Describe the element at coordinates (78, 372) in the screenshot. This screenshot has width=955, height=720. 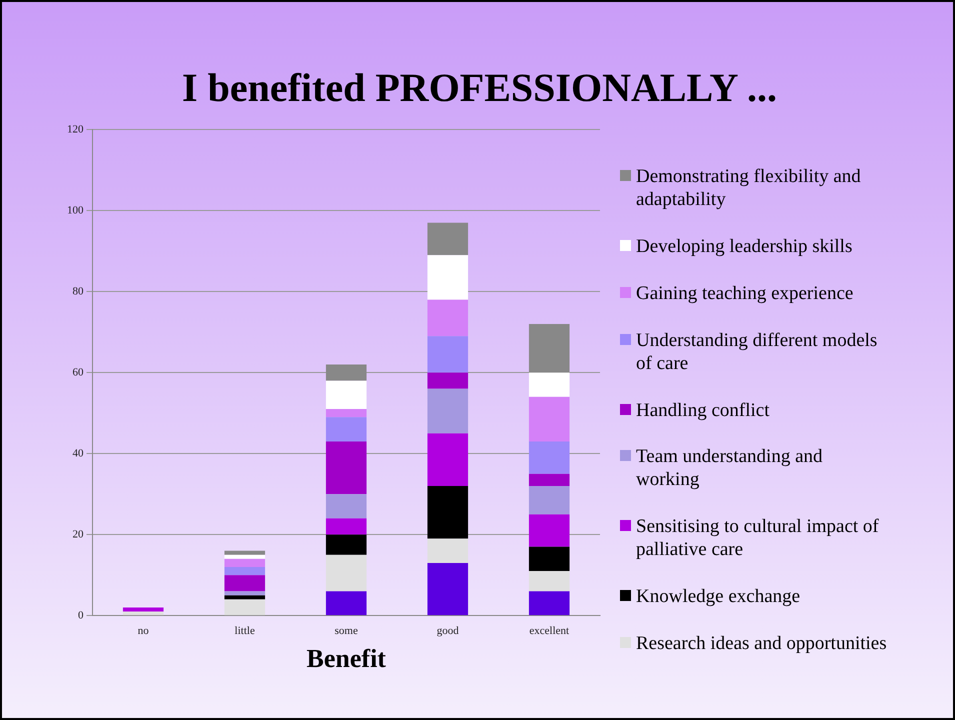
I see `y-tick-label: 60` at that location.